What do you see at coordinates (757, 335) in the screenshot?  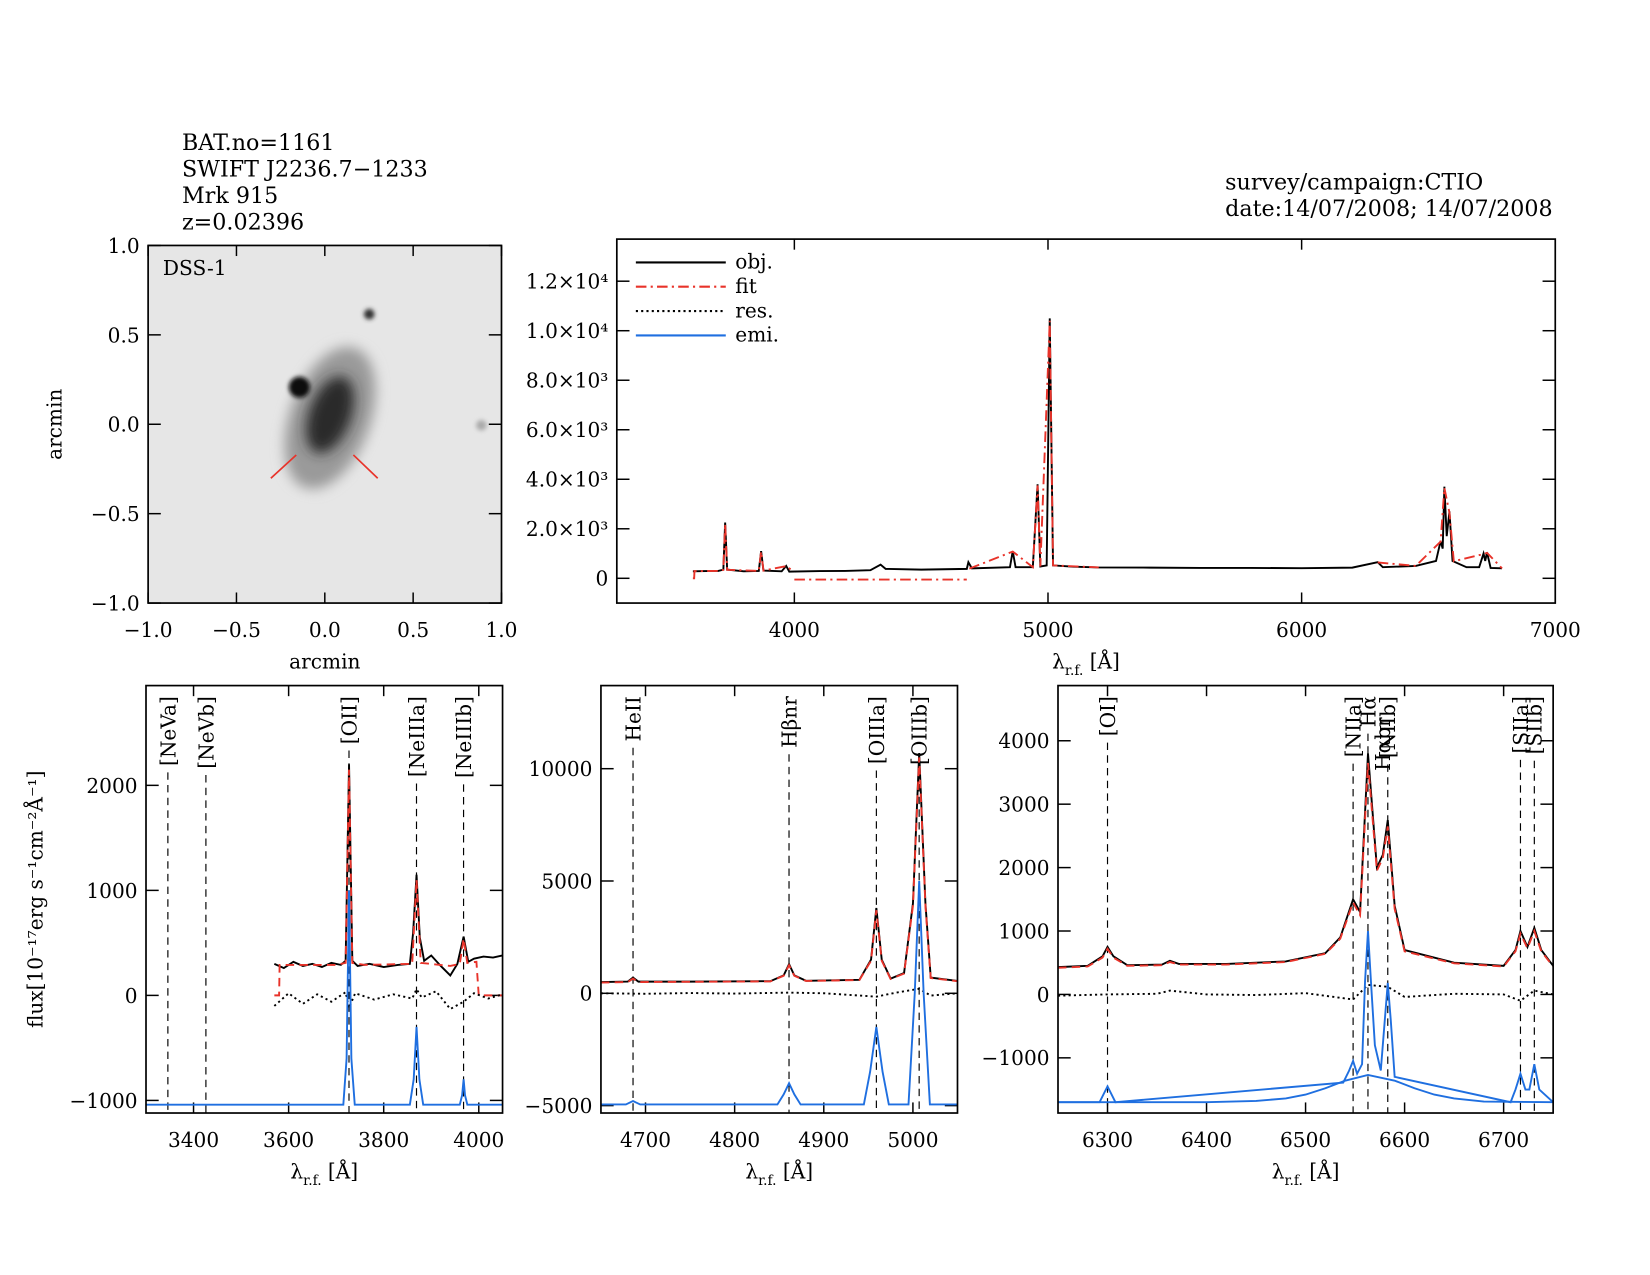 I see `legend-label: emi.` at bounding box center [757, 335].